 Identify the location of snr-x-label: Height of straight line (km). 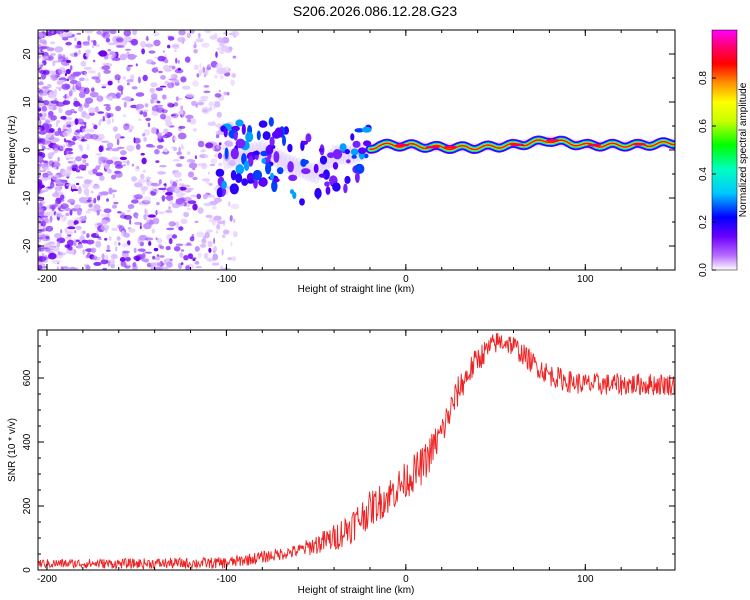
(356, 590).